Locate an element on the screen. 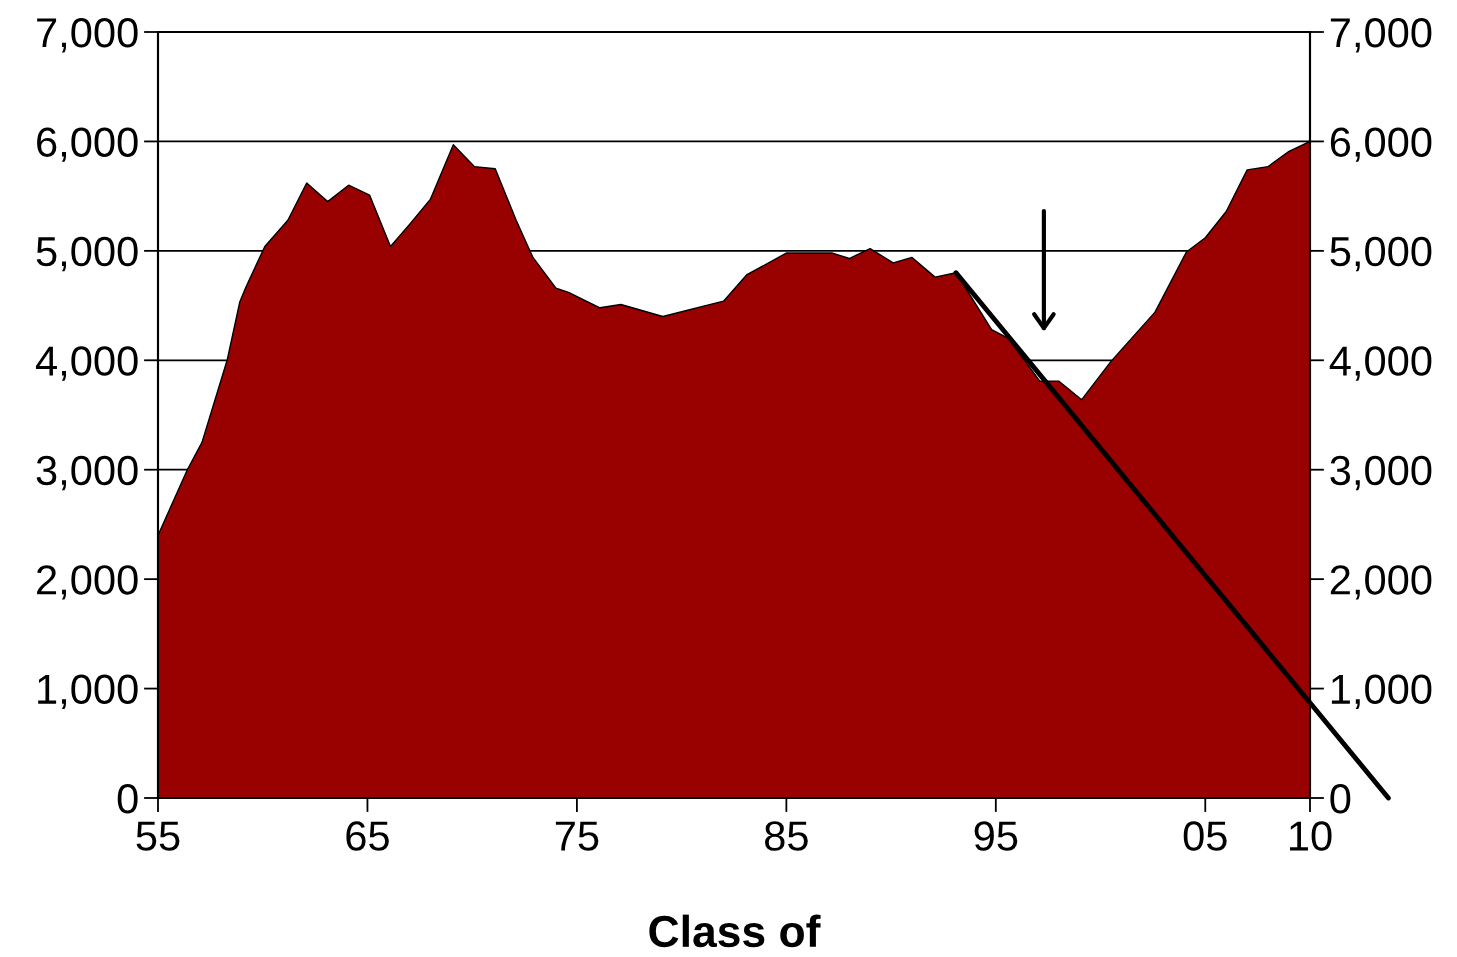 This screenshot has width=1457, height=957. y-tick-label: 6,000 is located at coordinates (87, 144).